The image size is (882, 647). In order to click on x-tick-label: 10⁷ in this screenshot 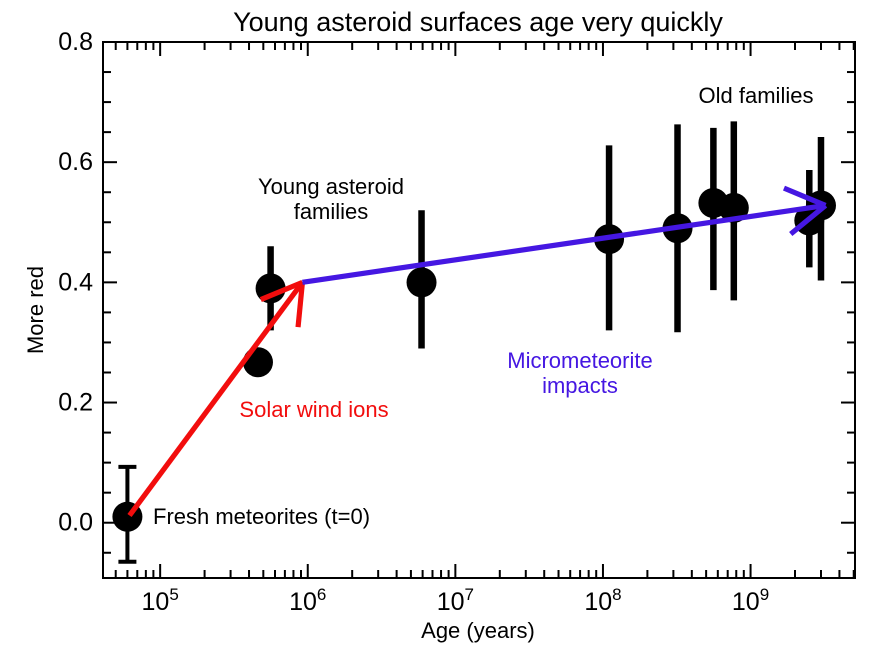, I will do `click(455, 600)`.